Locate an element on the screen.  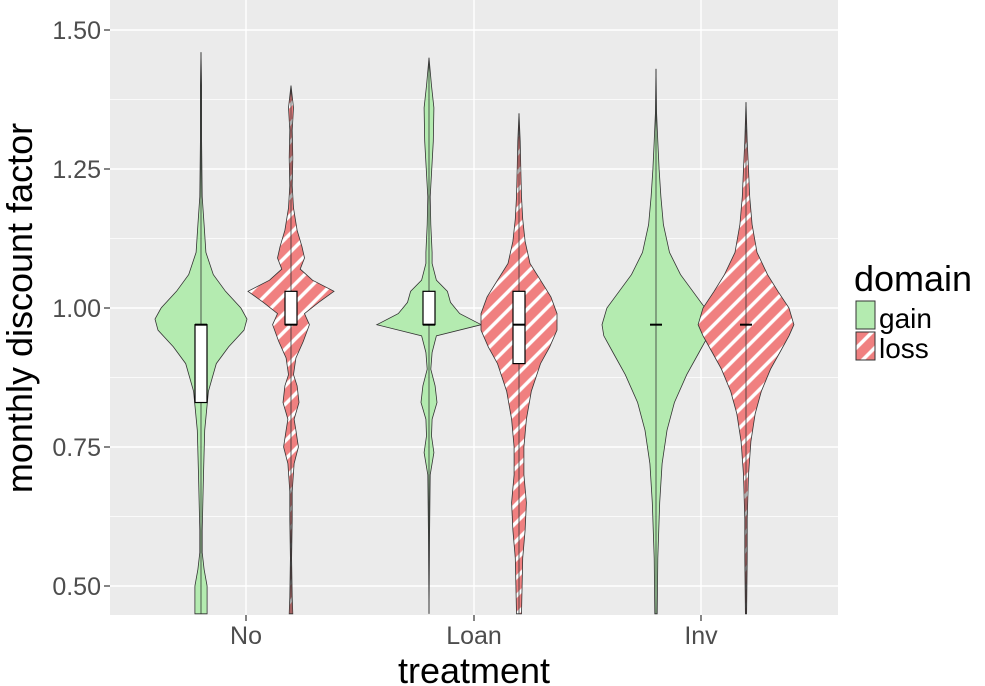
y-tick-label: 0.50 is located at coordinates (76, 587).